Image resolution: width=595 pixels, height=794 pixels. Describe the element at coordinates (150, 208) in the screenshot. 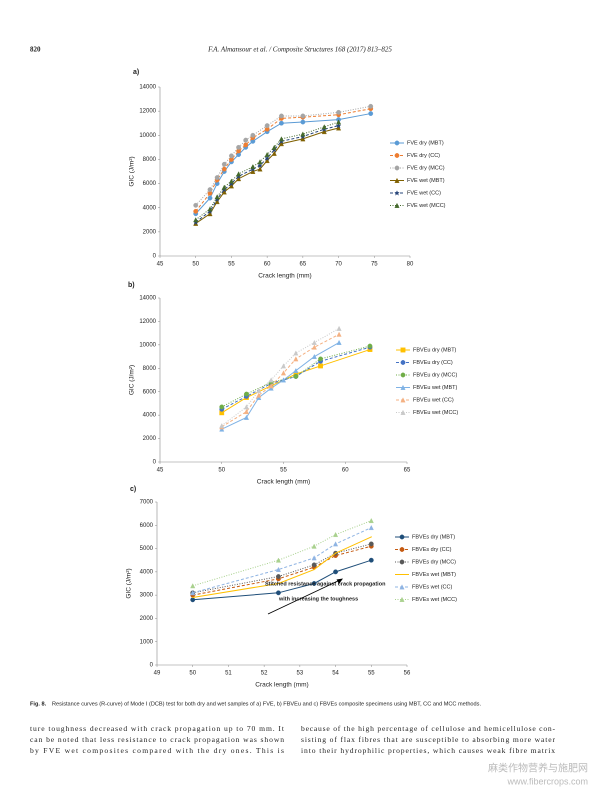

I see `y-tick-label: 4000` at that location.